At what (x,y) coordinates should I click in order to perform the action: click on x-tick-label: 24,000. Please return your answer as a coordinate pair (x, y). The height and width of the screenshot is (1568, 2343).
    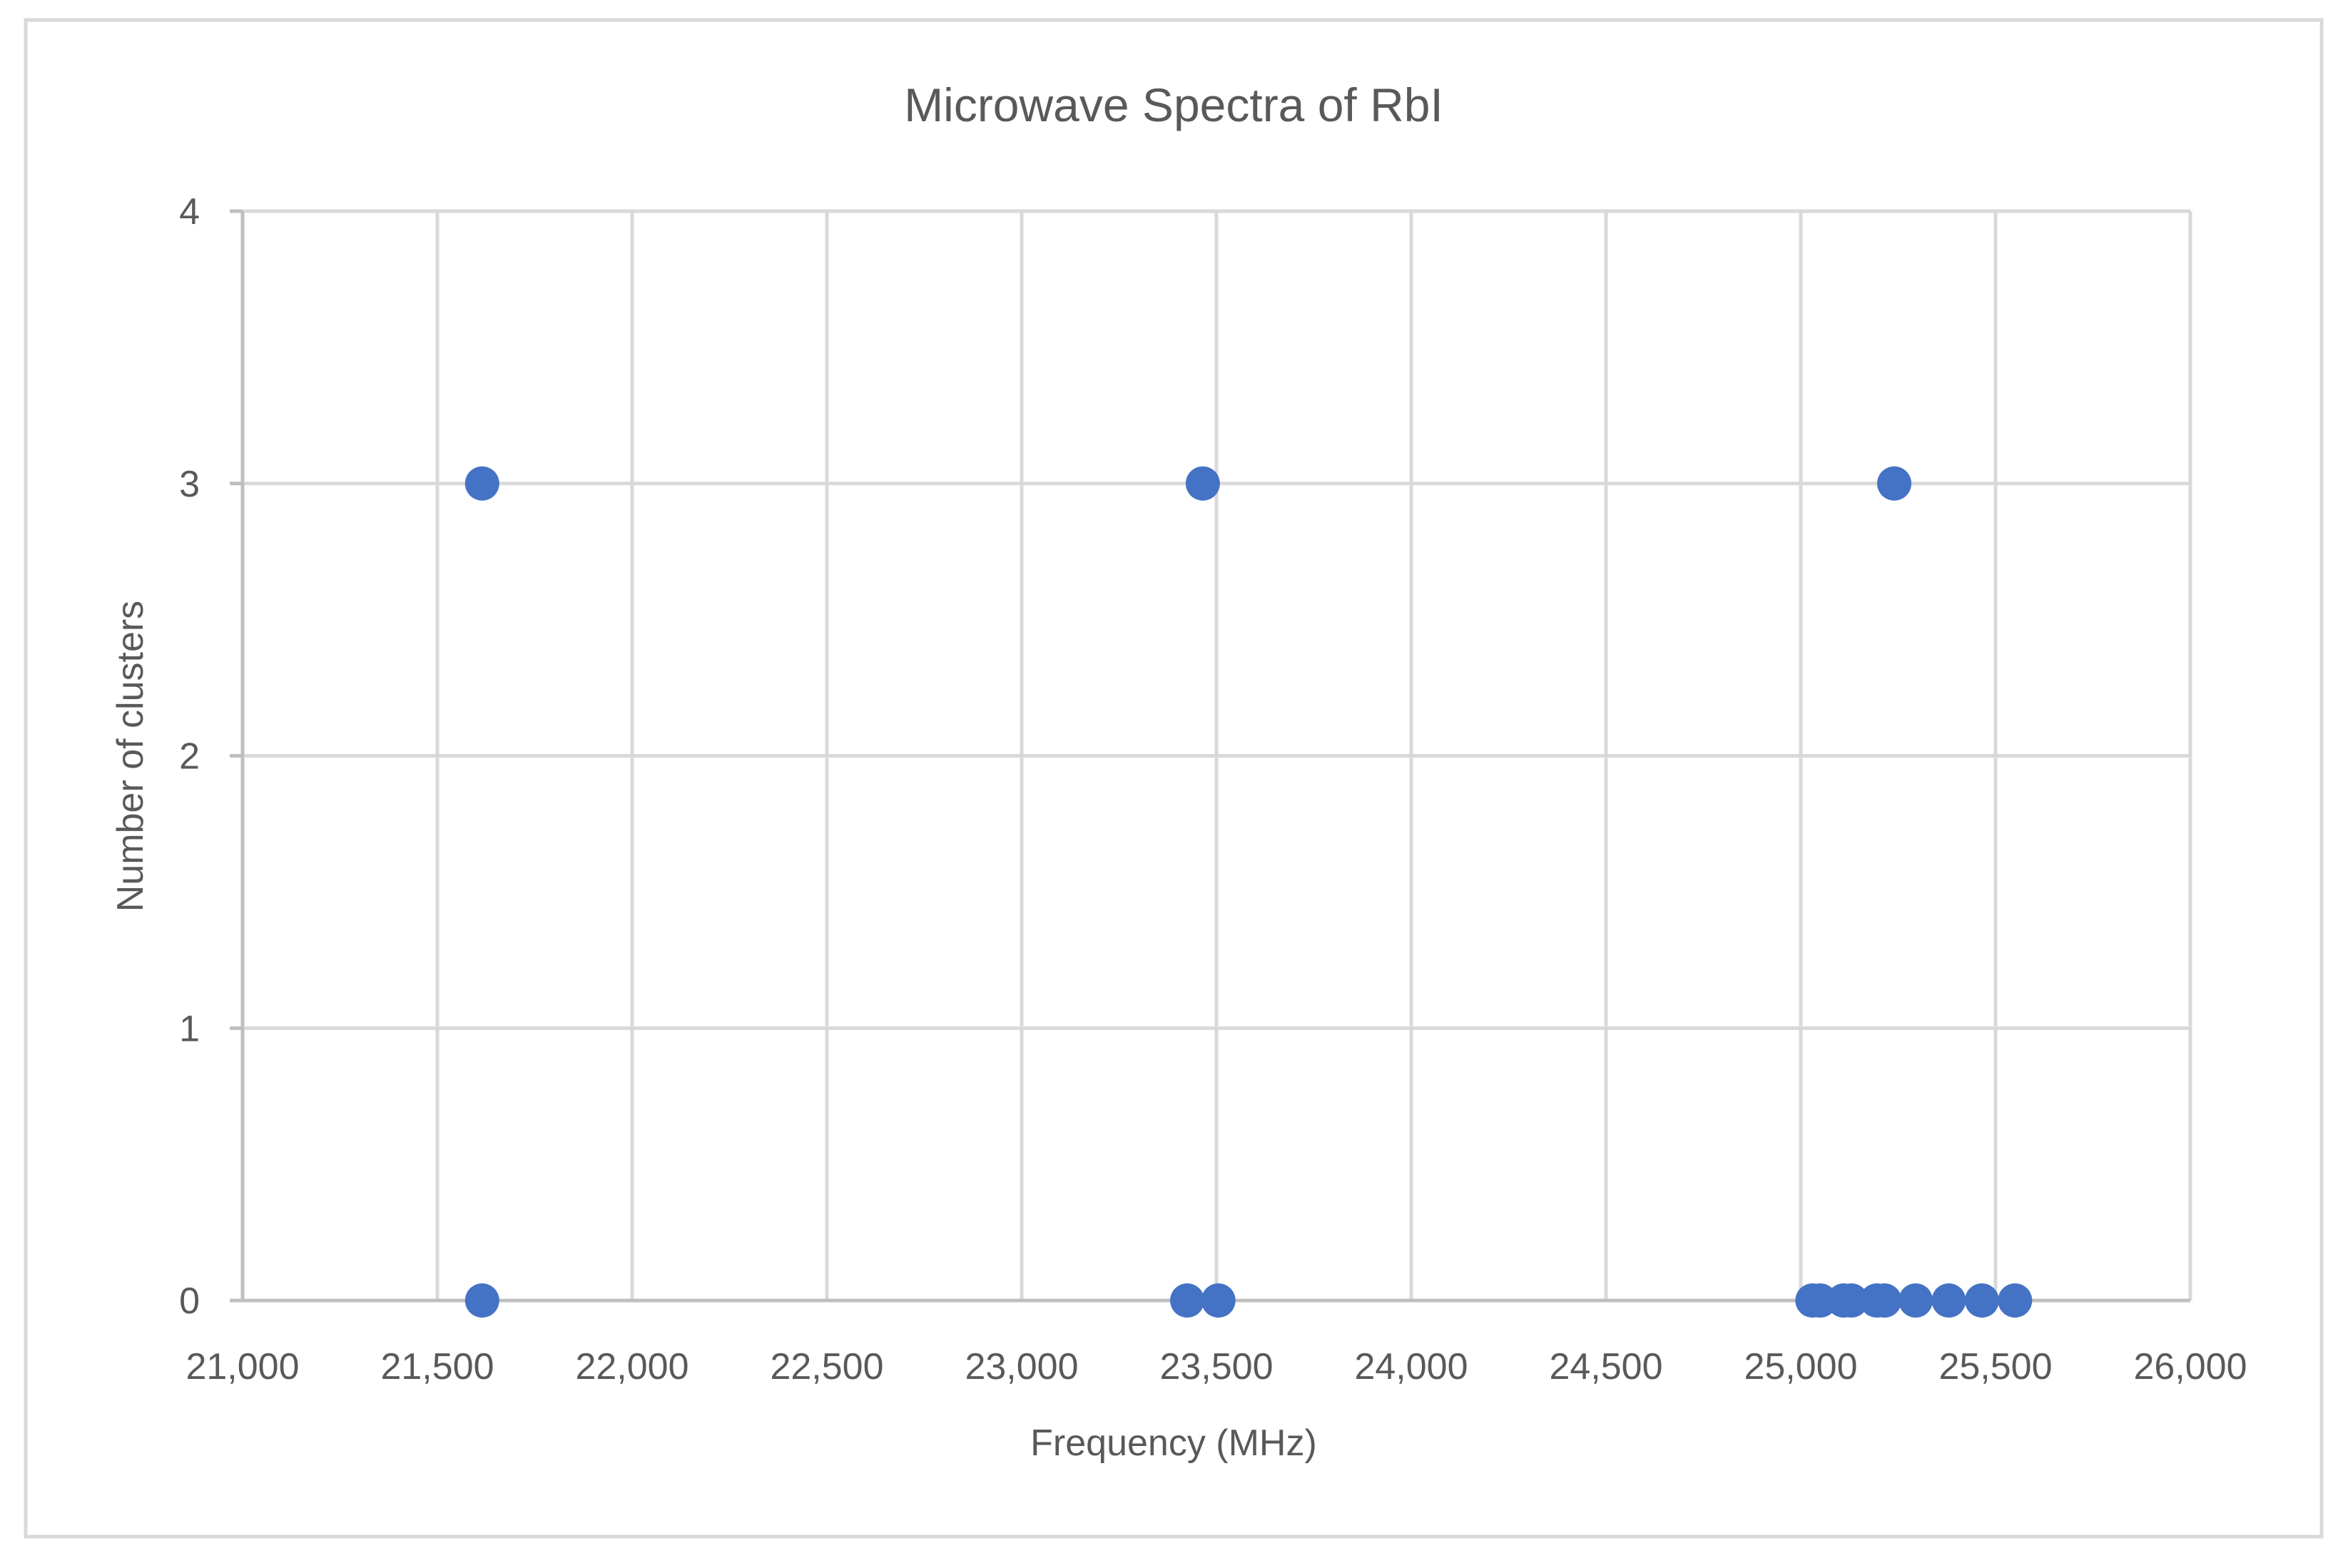
    Looking at the image, I should click on (1411, 1367).